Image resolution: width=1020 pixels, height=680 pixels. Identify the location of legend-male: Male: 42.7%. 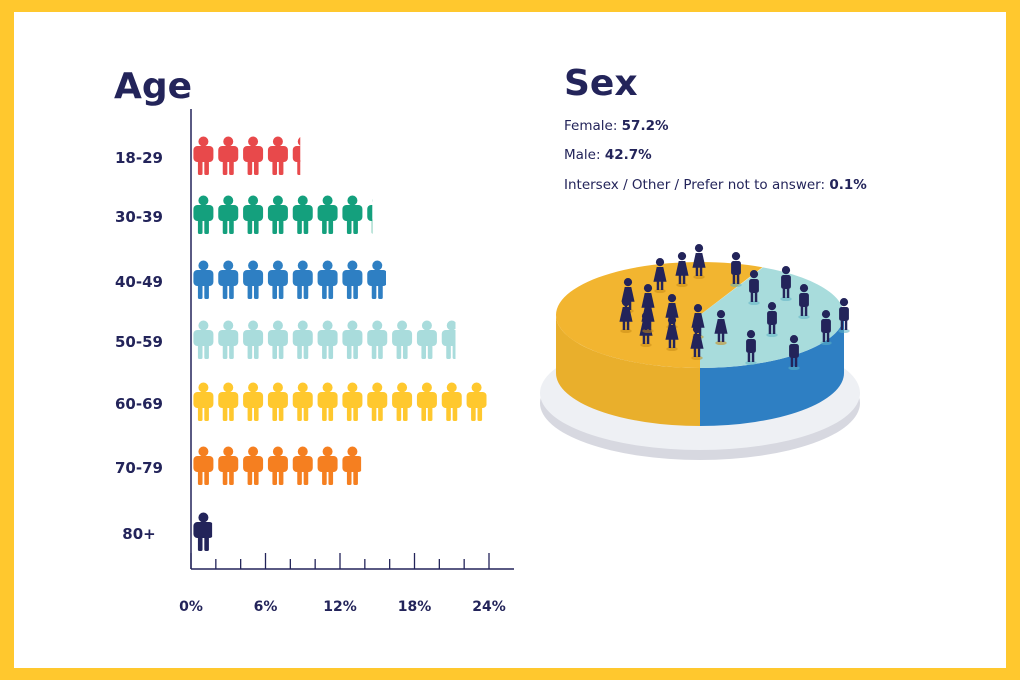
(608, 155).